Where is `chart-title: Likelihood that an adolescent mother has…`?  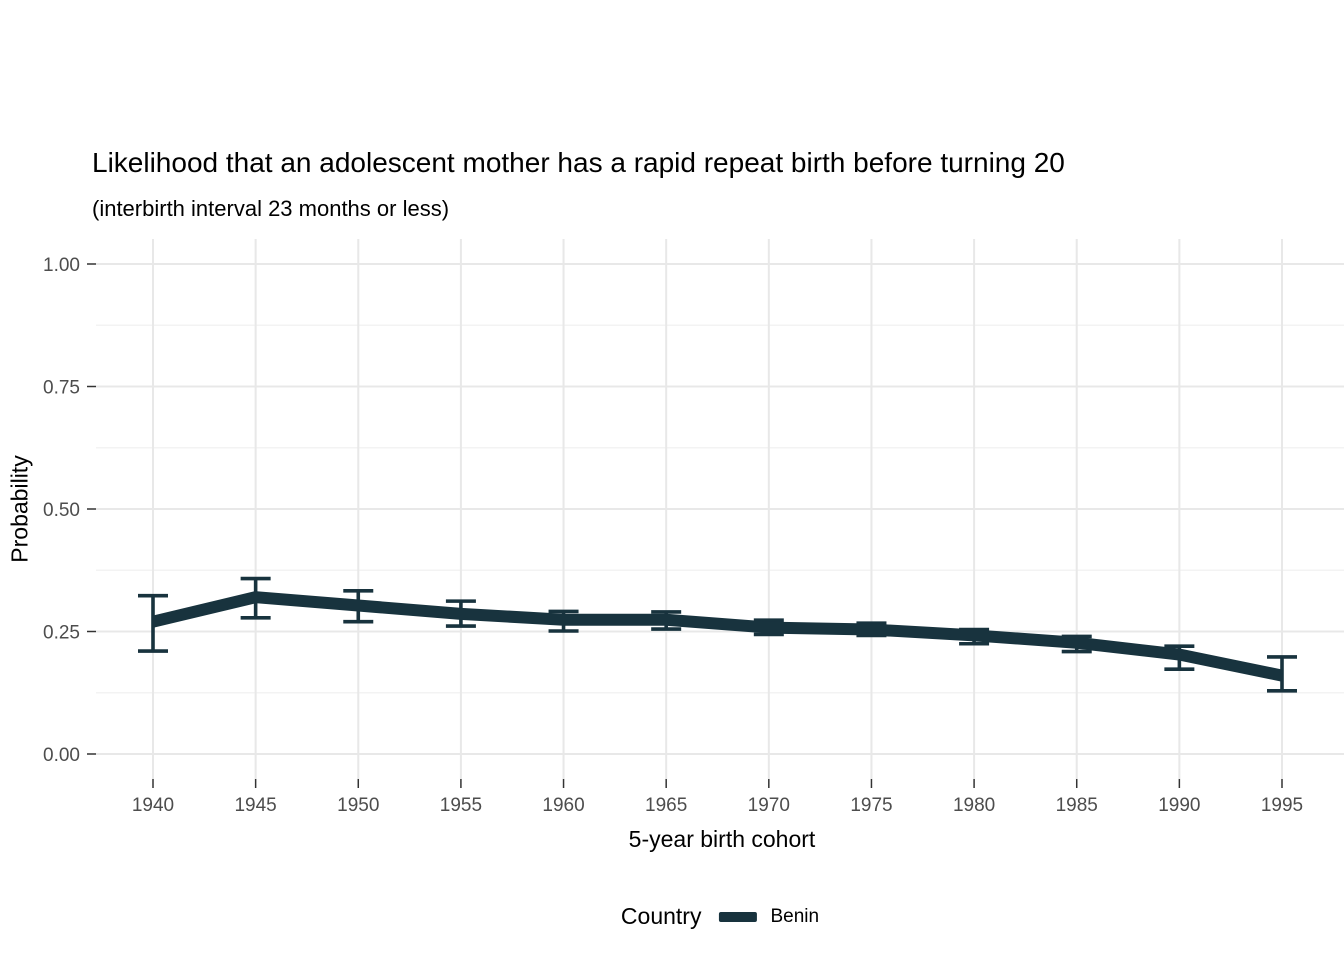
chart-title: Likelihood that an adolescent mother has… is located at coordinates (578, 162).